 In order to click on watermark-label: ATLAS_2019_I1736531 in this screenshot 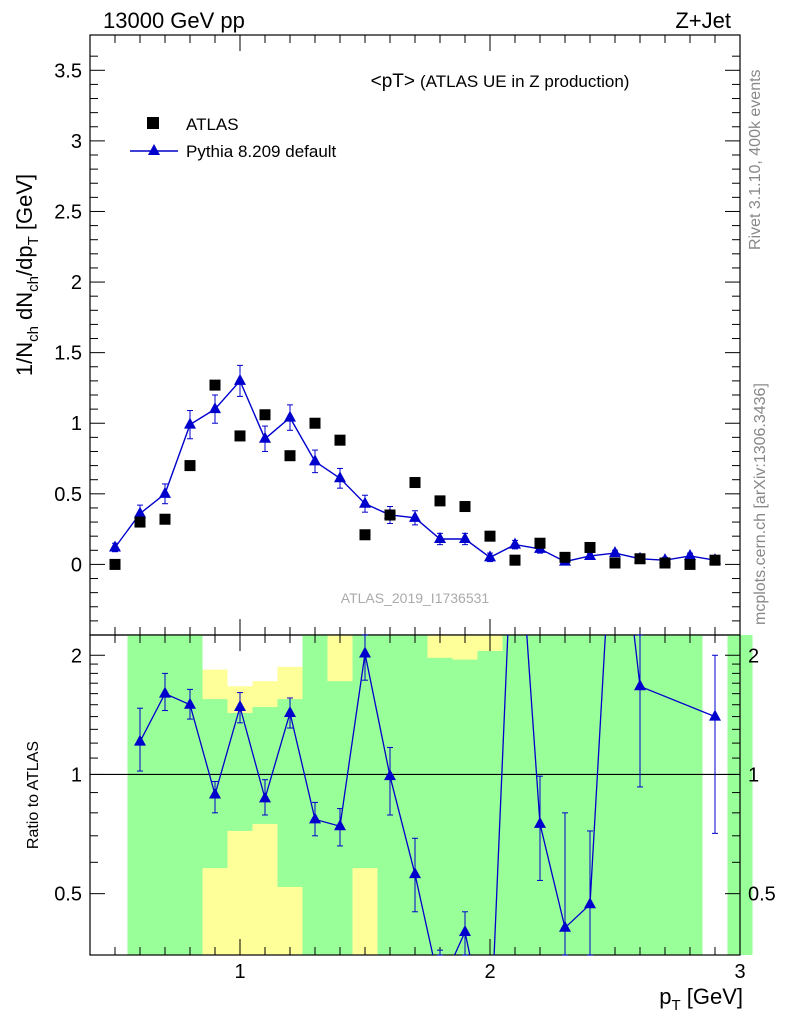, I will do `click(415, 598)`.